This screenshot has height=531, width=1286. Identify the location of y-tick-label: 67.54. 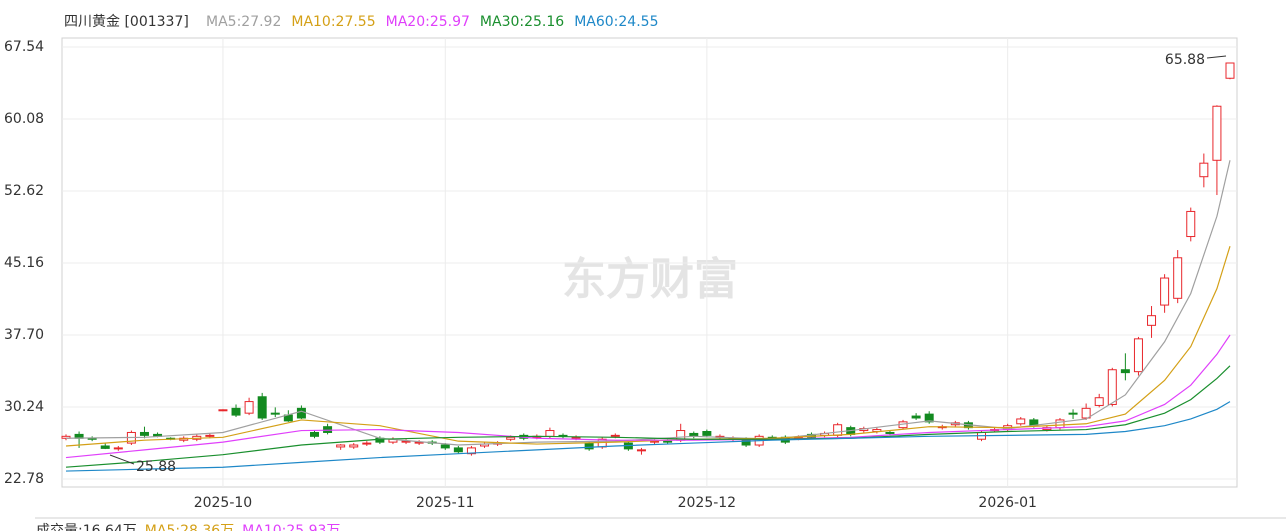
(24, 47).